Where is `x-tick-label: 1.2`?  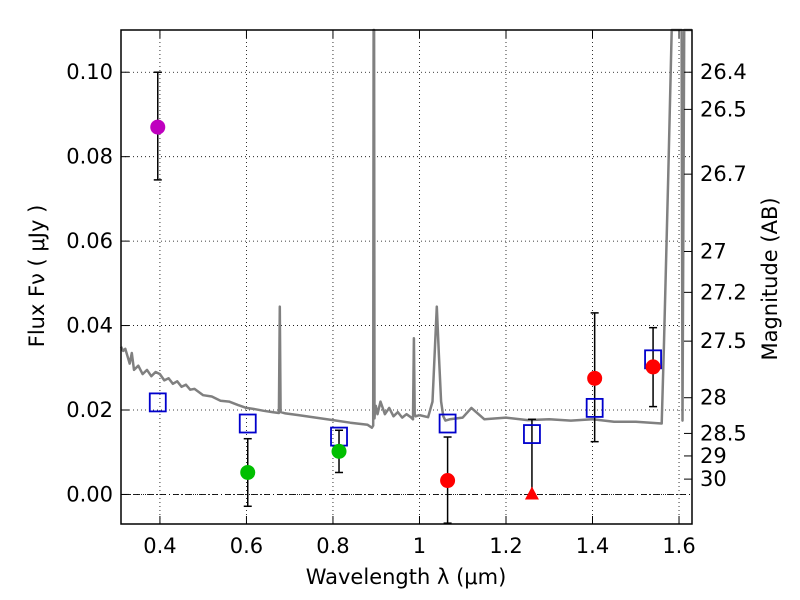 x-tick-label: 1.2 is located at coordinates (505, 546).